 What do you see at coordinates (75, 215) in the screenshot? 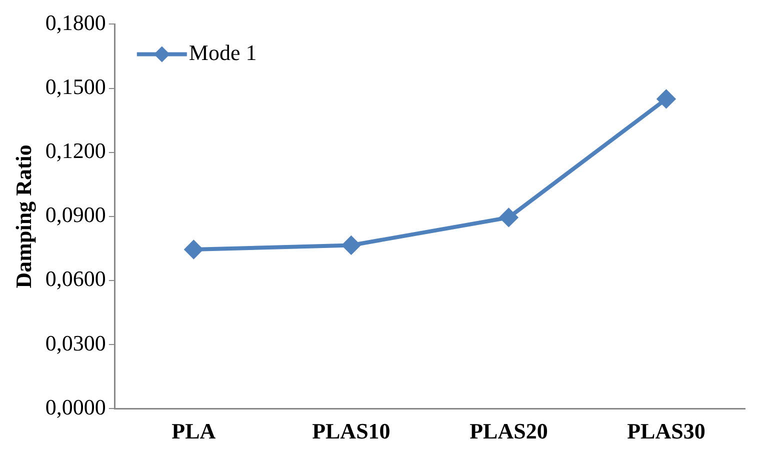
I see `y-tick-label: 0,0900` at bounding box center [75, 215].